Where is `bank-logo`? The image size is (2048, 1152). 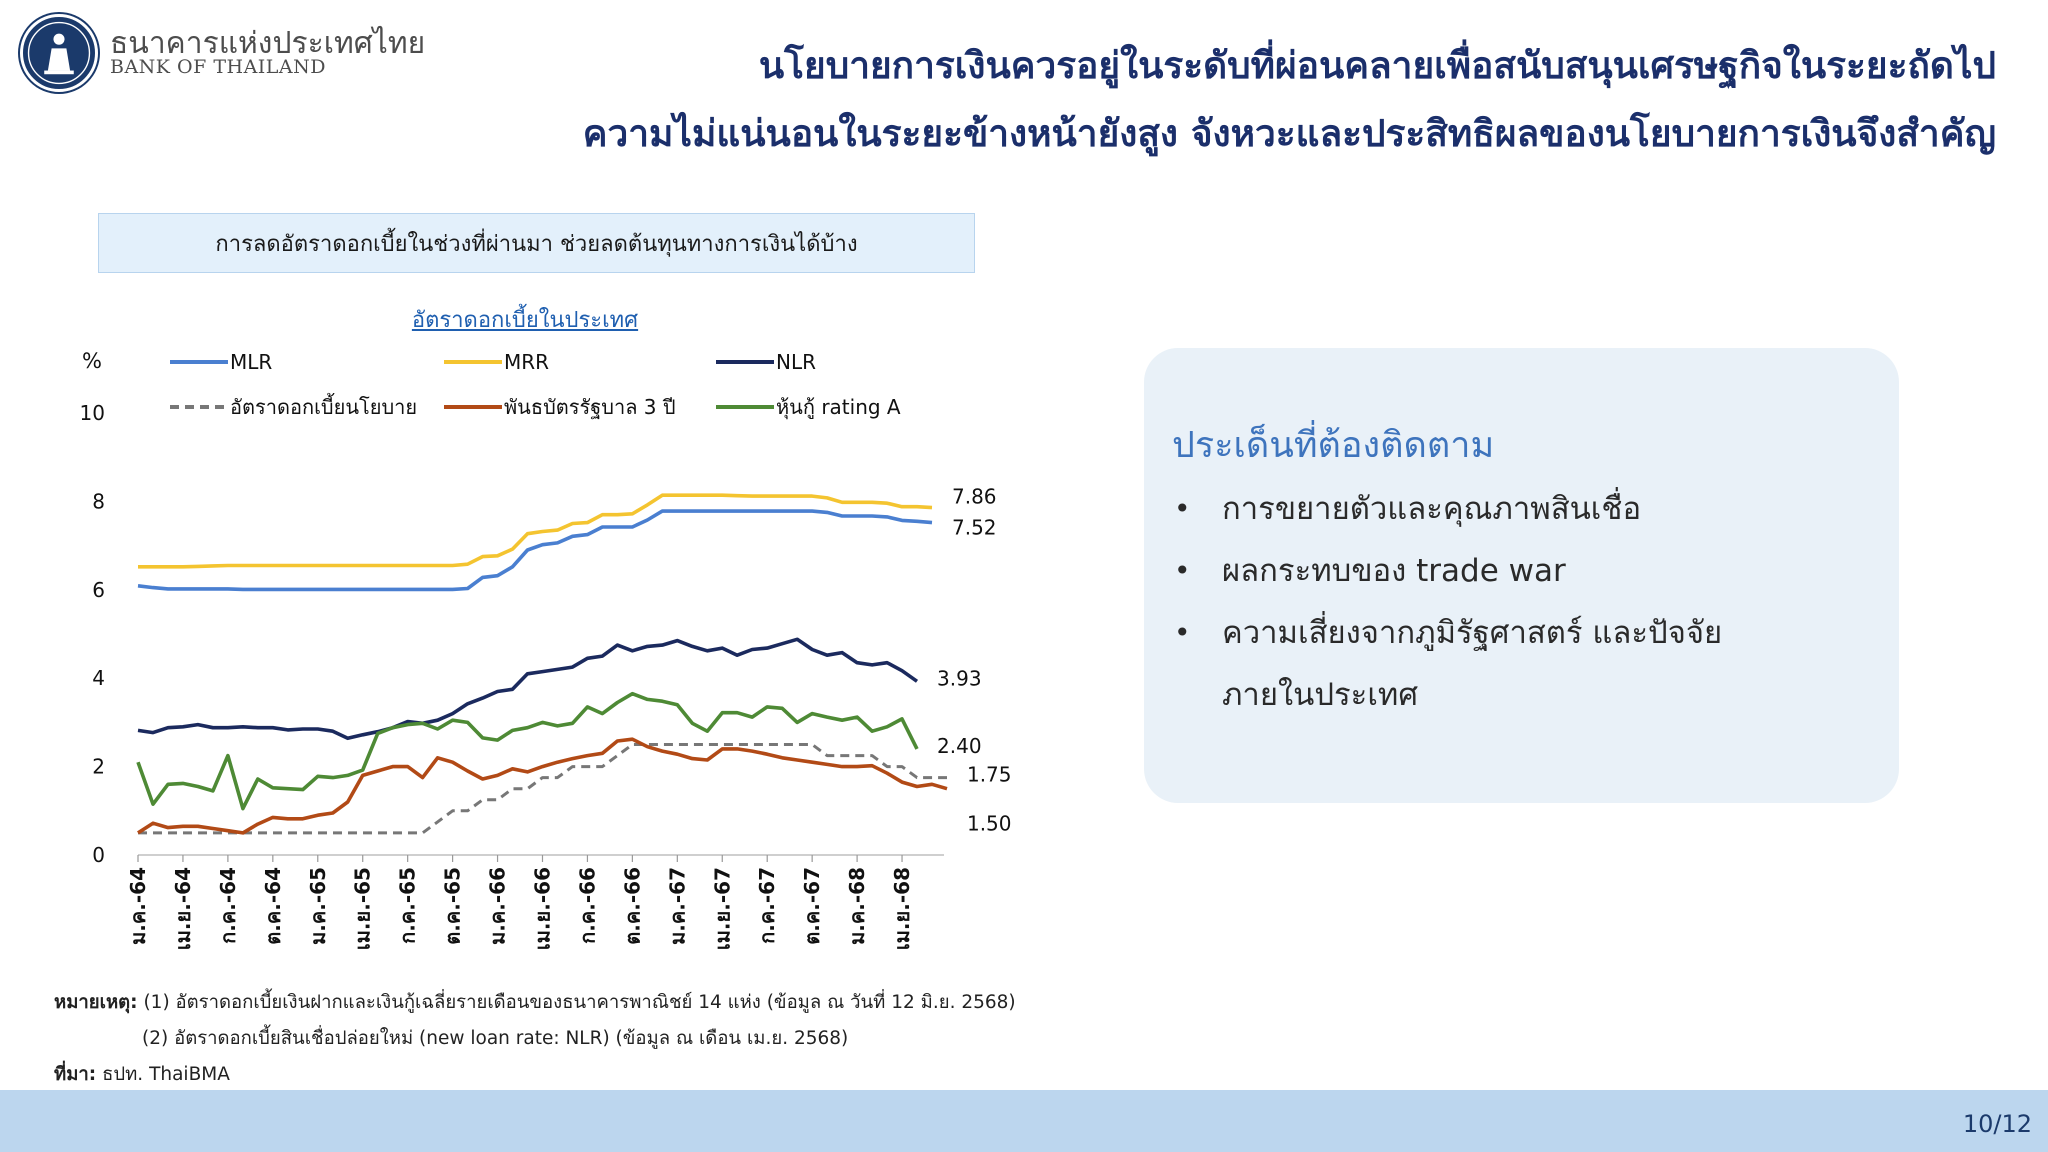
bank-logo is located at coordinates (59, 53).